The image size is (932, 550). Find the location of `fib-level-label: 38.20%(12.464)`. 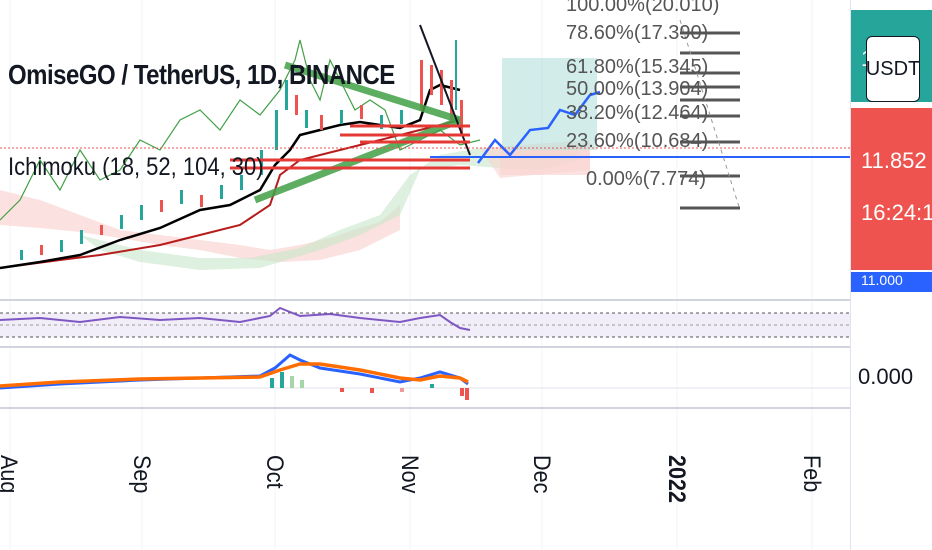

fib-level-label: 38.20%(12.464) is located at coordinates (637, 113).